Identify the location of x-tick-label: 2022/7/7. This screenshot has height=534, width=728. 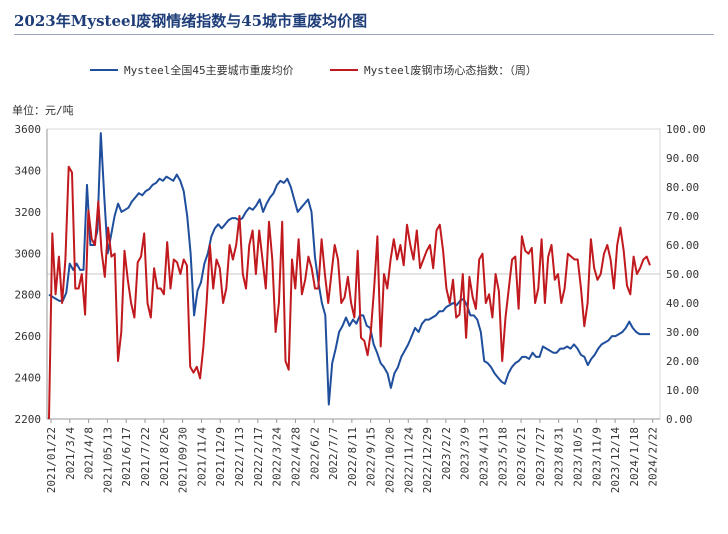
(333, 453).